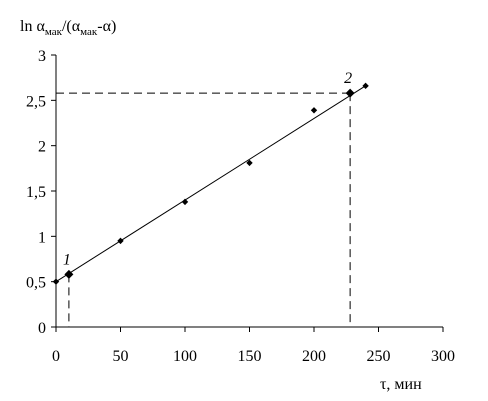 Image resolution: width=488 pixels, height=401 pixels. I want to click on y-tick-label: 2, so click(42, 147).